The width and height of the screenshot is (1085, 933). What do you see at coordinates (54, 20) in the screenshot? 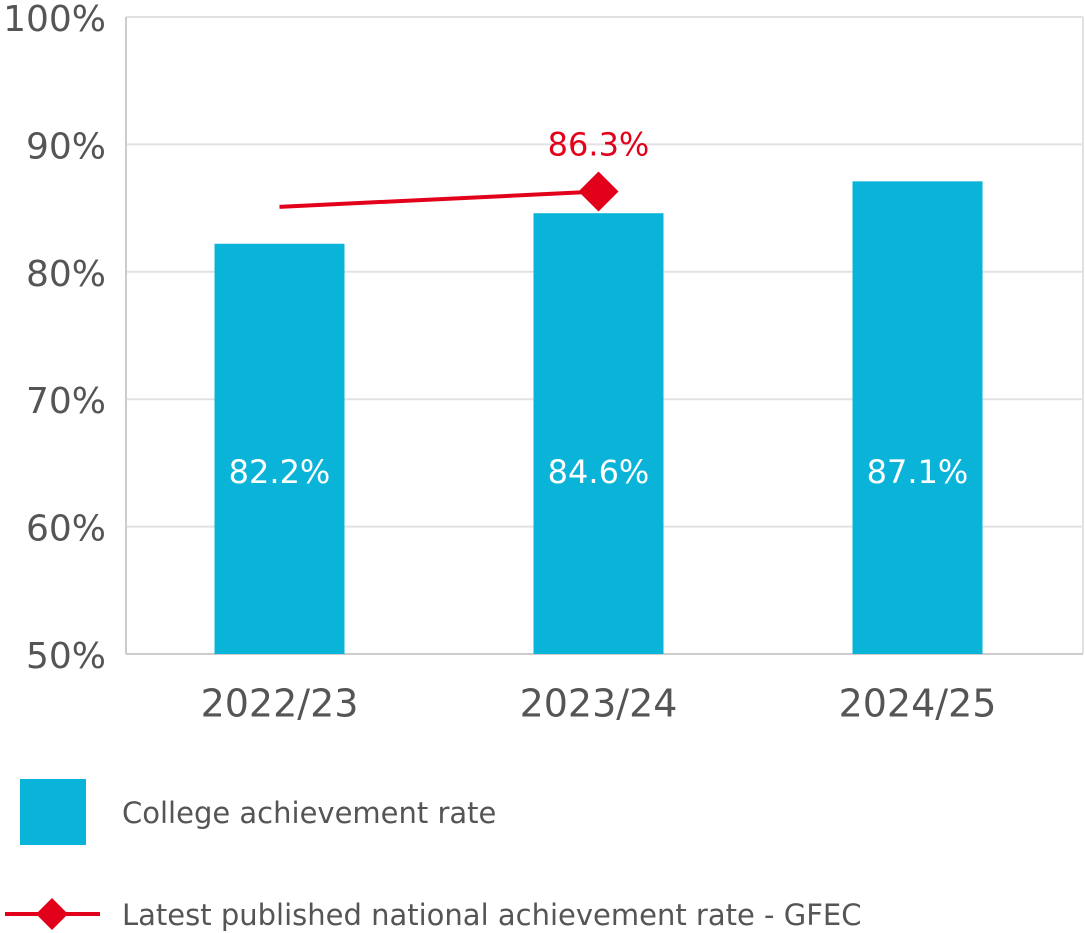
I see `y-tick-label: 100%` at bounding box center [54, 20].